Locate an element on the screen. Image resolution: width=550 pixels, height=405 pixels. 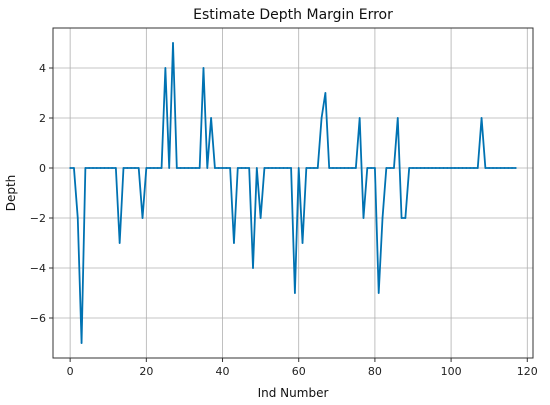
x-tick-label: 0 is located at coordinates (70, 371).